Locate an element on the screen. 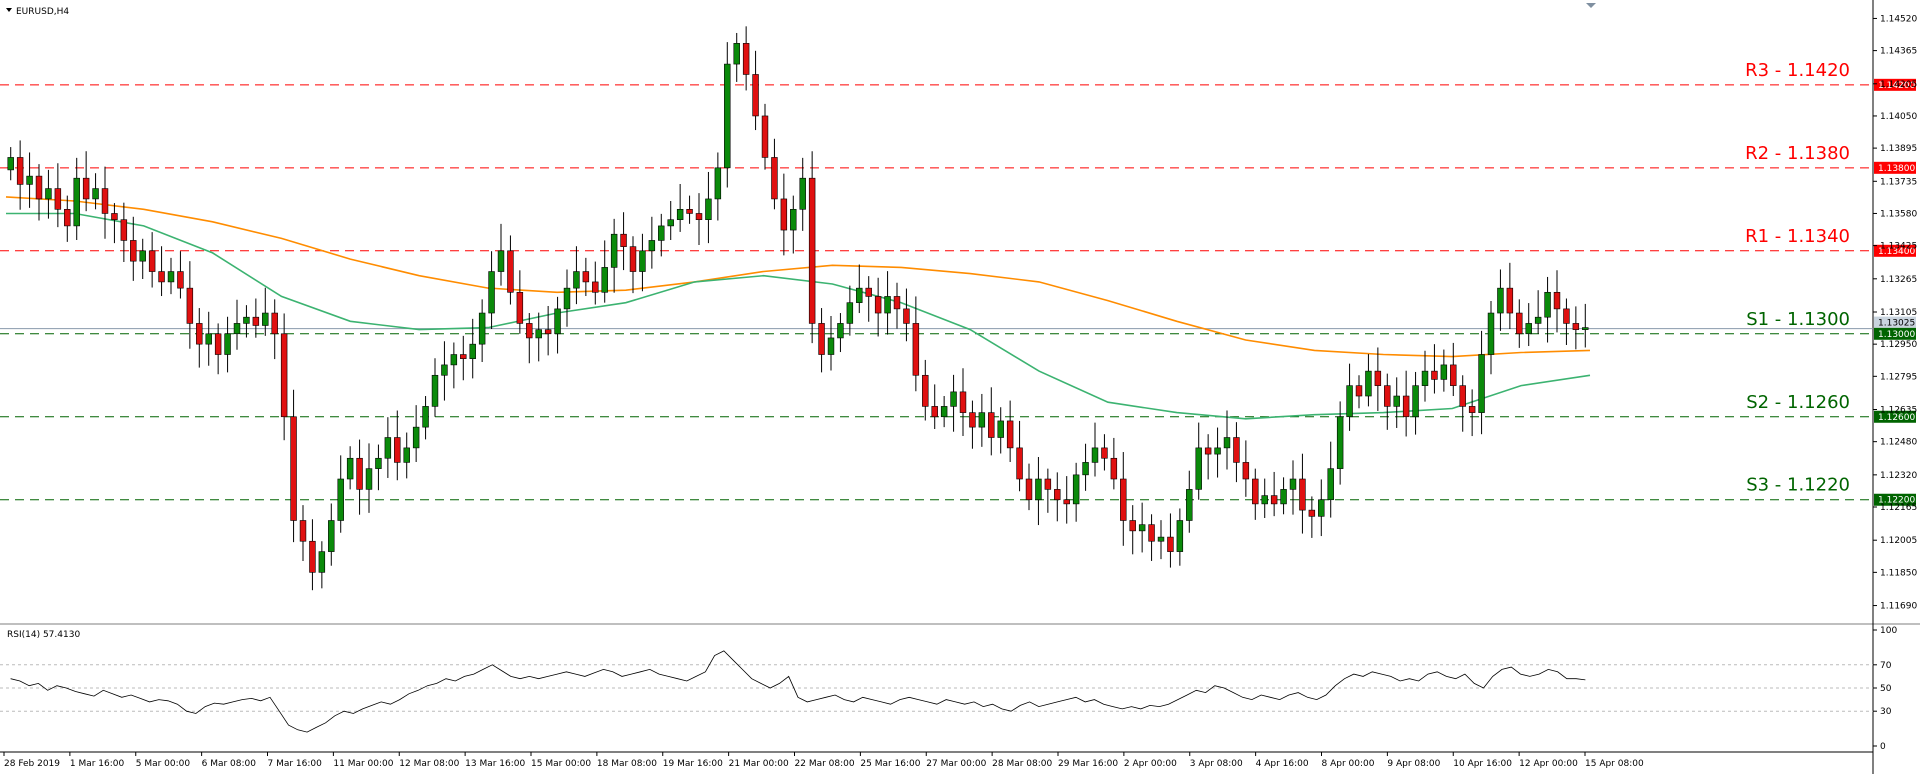  time-tick-label: 8 Apr 00:00 is located at coordinates (1348, 764).